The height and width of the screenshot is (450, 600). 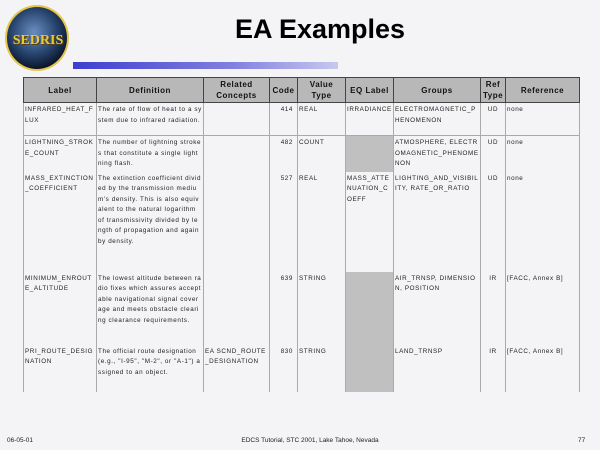 I want to click on cell-groups: LAND_TRNSP, so click(x=437, y=368).